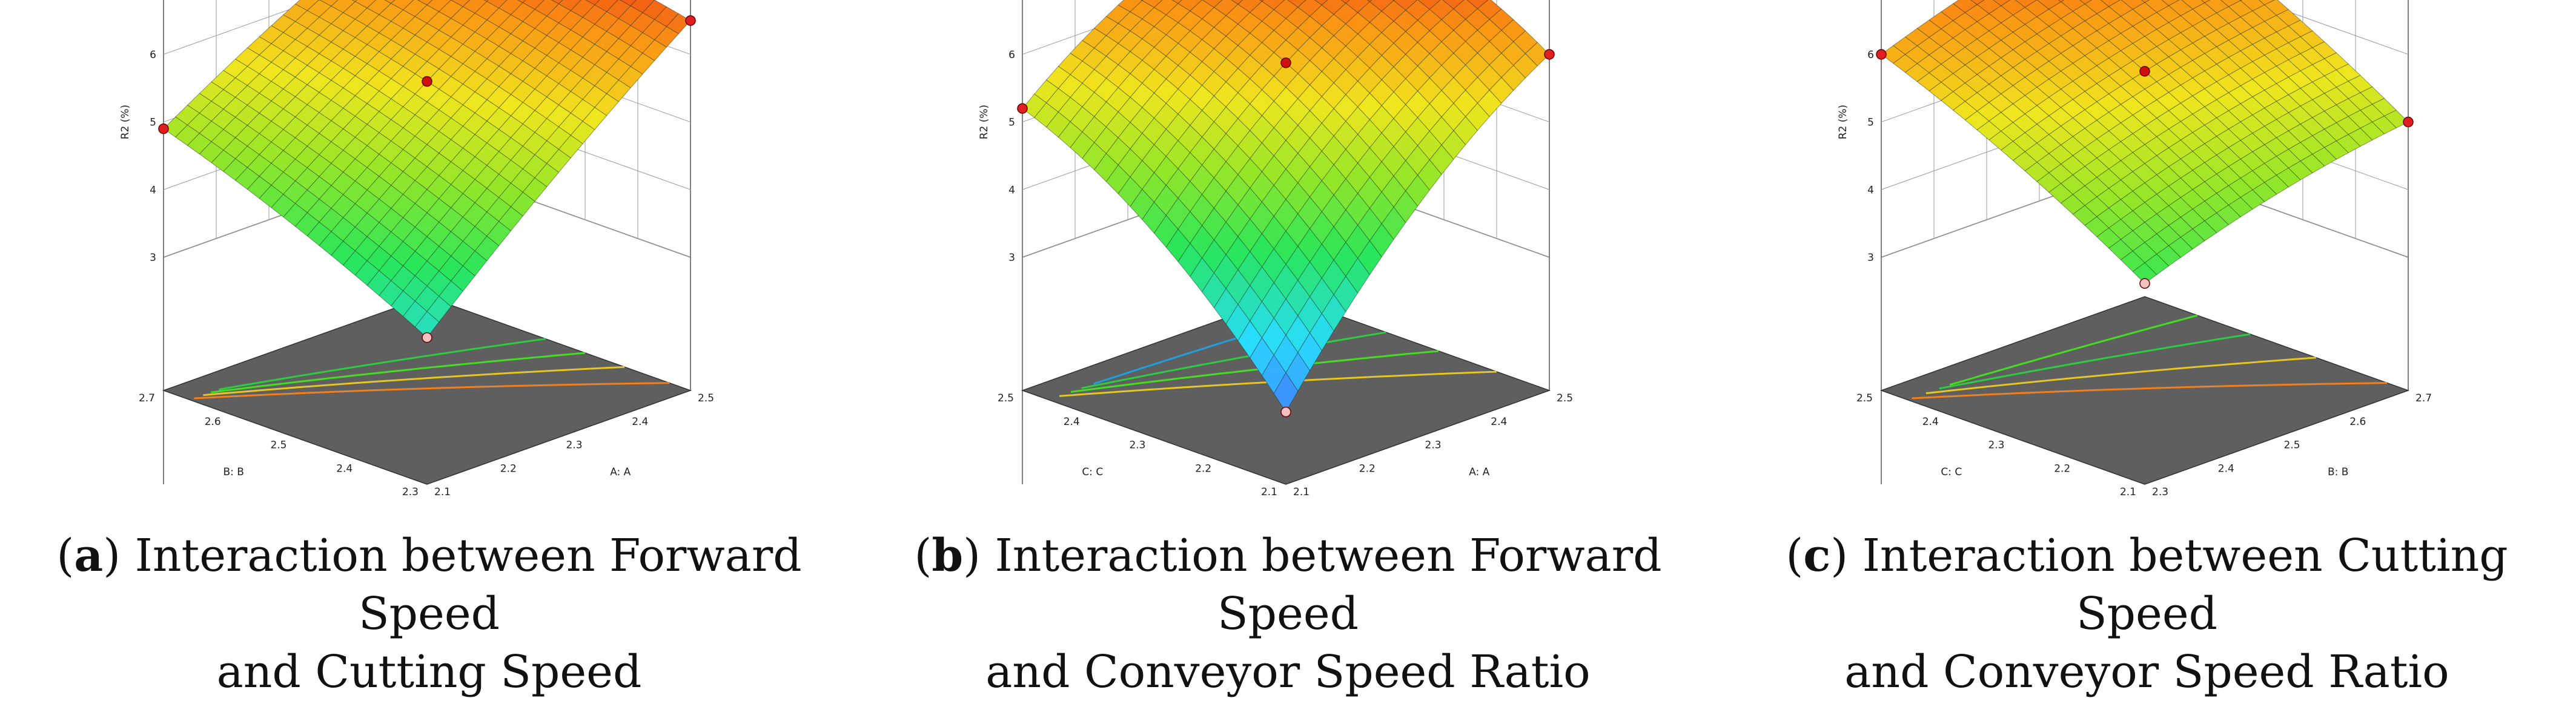 Image resolution: width=2576 pixels, height=701 pixels. What do you see at coordinates (2338, 472) in the screenshot?
I see `right-axis-label: B` at bounding box center [2338, 472].